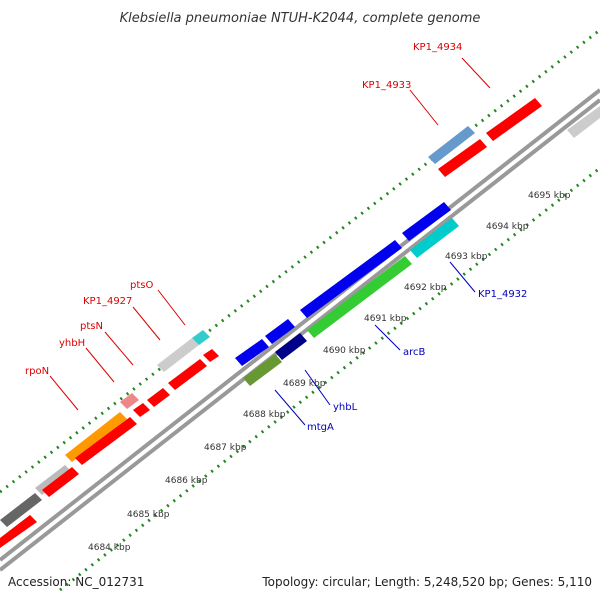 This screenshot has width=600, height=600. Describe the element at coordinates (386, 85) in the screenshot. I see `gene-label-kp1-4933: KP1_4933` at that location.